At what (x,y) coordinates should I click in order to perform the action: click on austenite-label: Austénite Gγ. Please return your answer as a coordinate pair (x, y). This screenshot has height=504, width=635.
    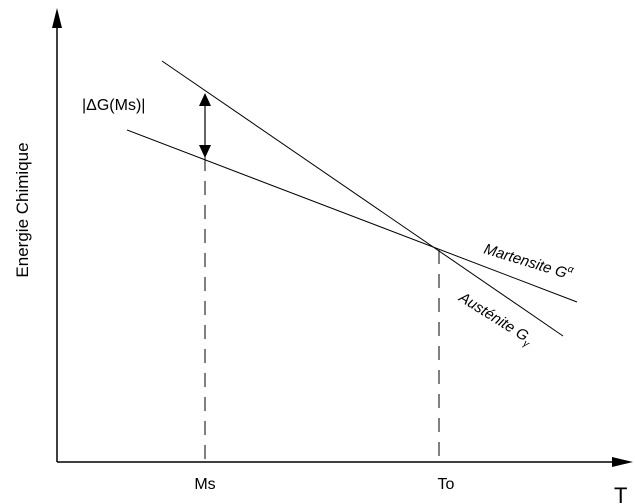
    Looking at the image, I should click on (494, 319).